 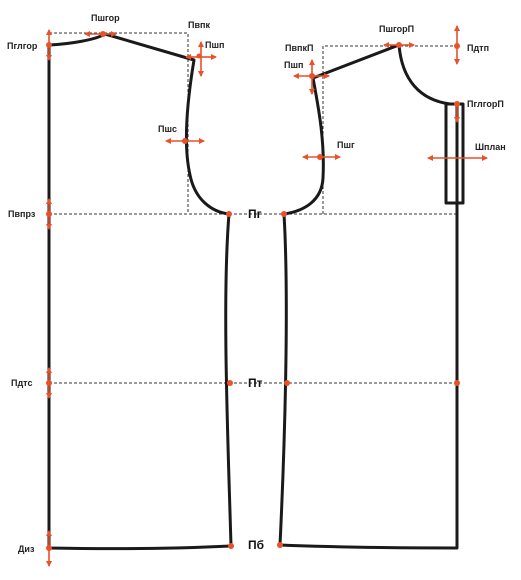 I want to click on label-back-shoulder-length: Пшп, so click(x=215, y=45).